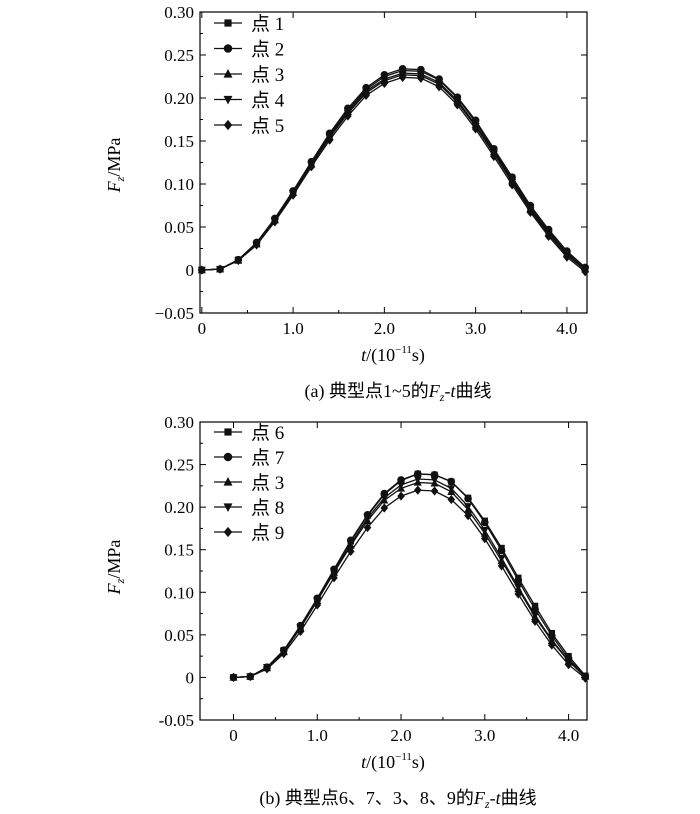 The width and height of the screenshot is (700, 814). Describe the element at coordinates (249, 483) in the screenshot. I see `legend-item: 点 3` at that location.